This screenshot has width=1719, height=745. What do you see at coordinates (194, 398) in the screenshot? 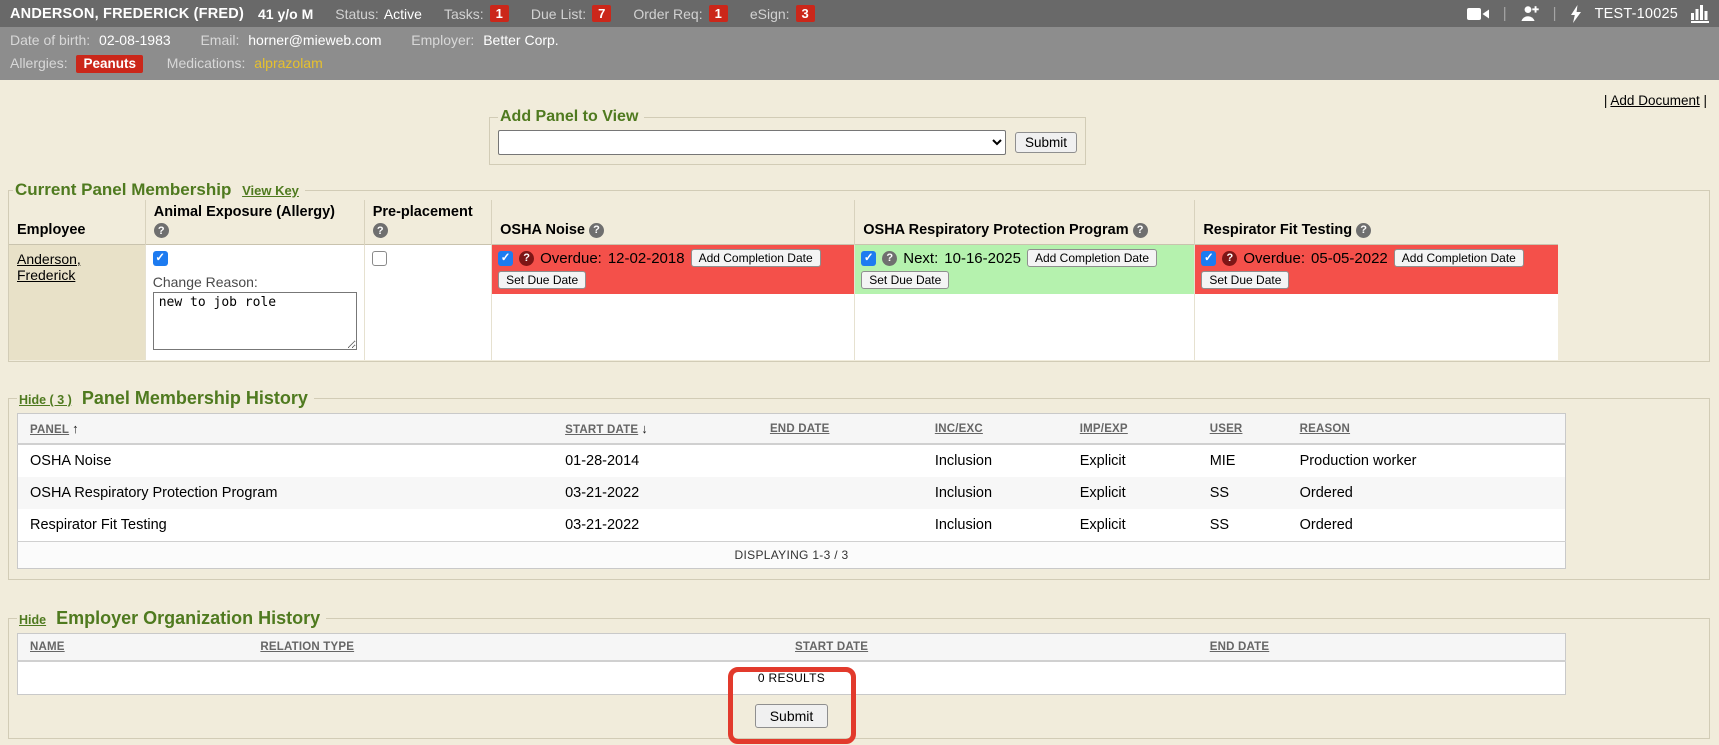
I see `panel-history-title: Panel Membership History` at bounding box center [194, 398].